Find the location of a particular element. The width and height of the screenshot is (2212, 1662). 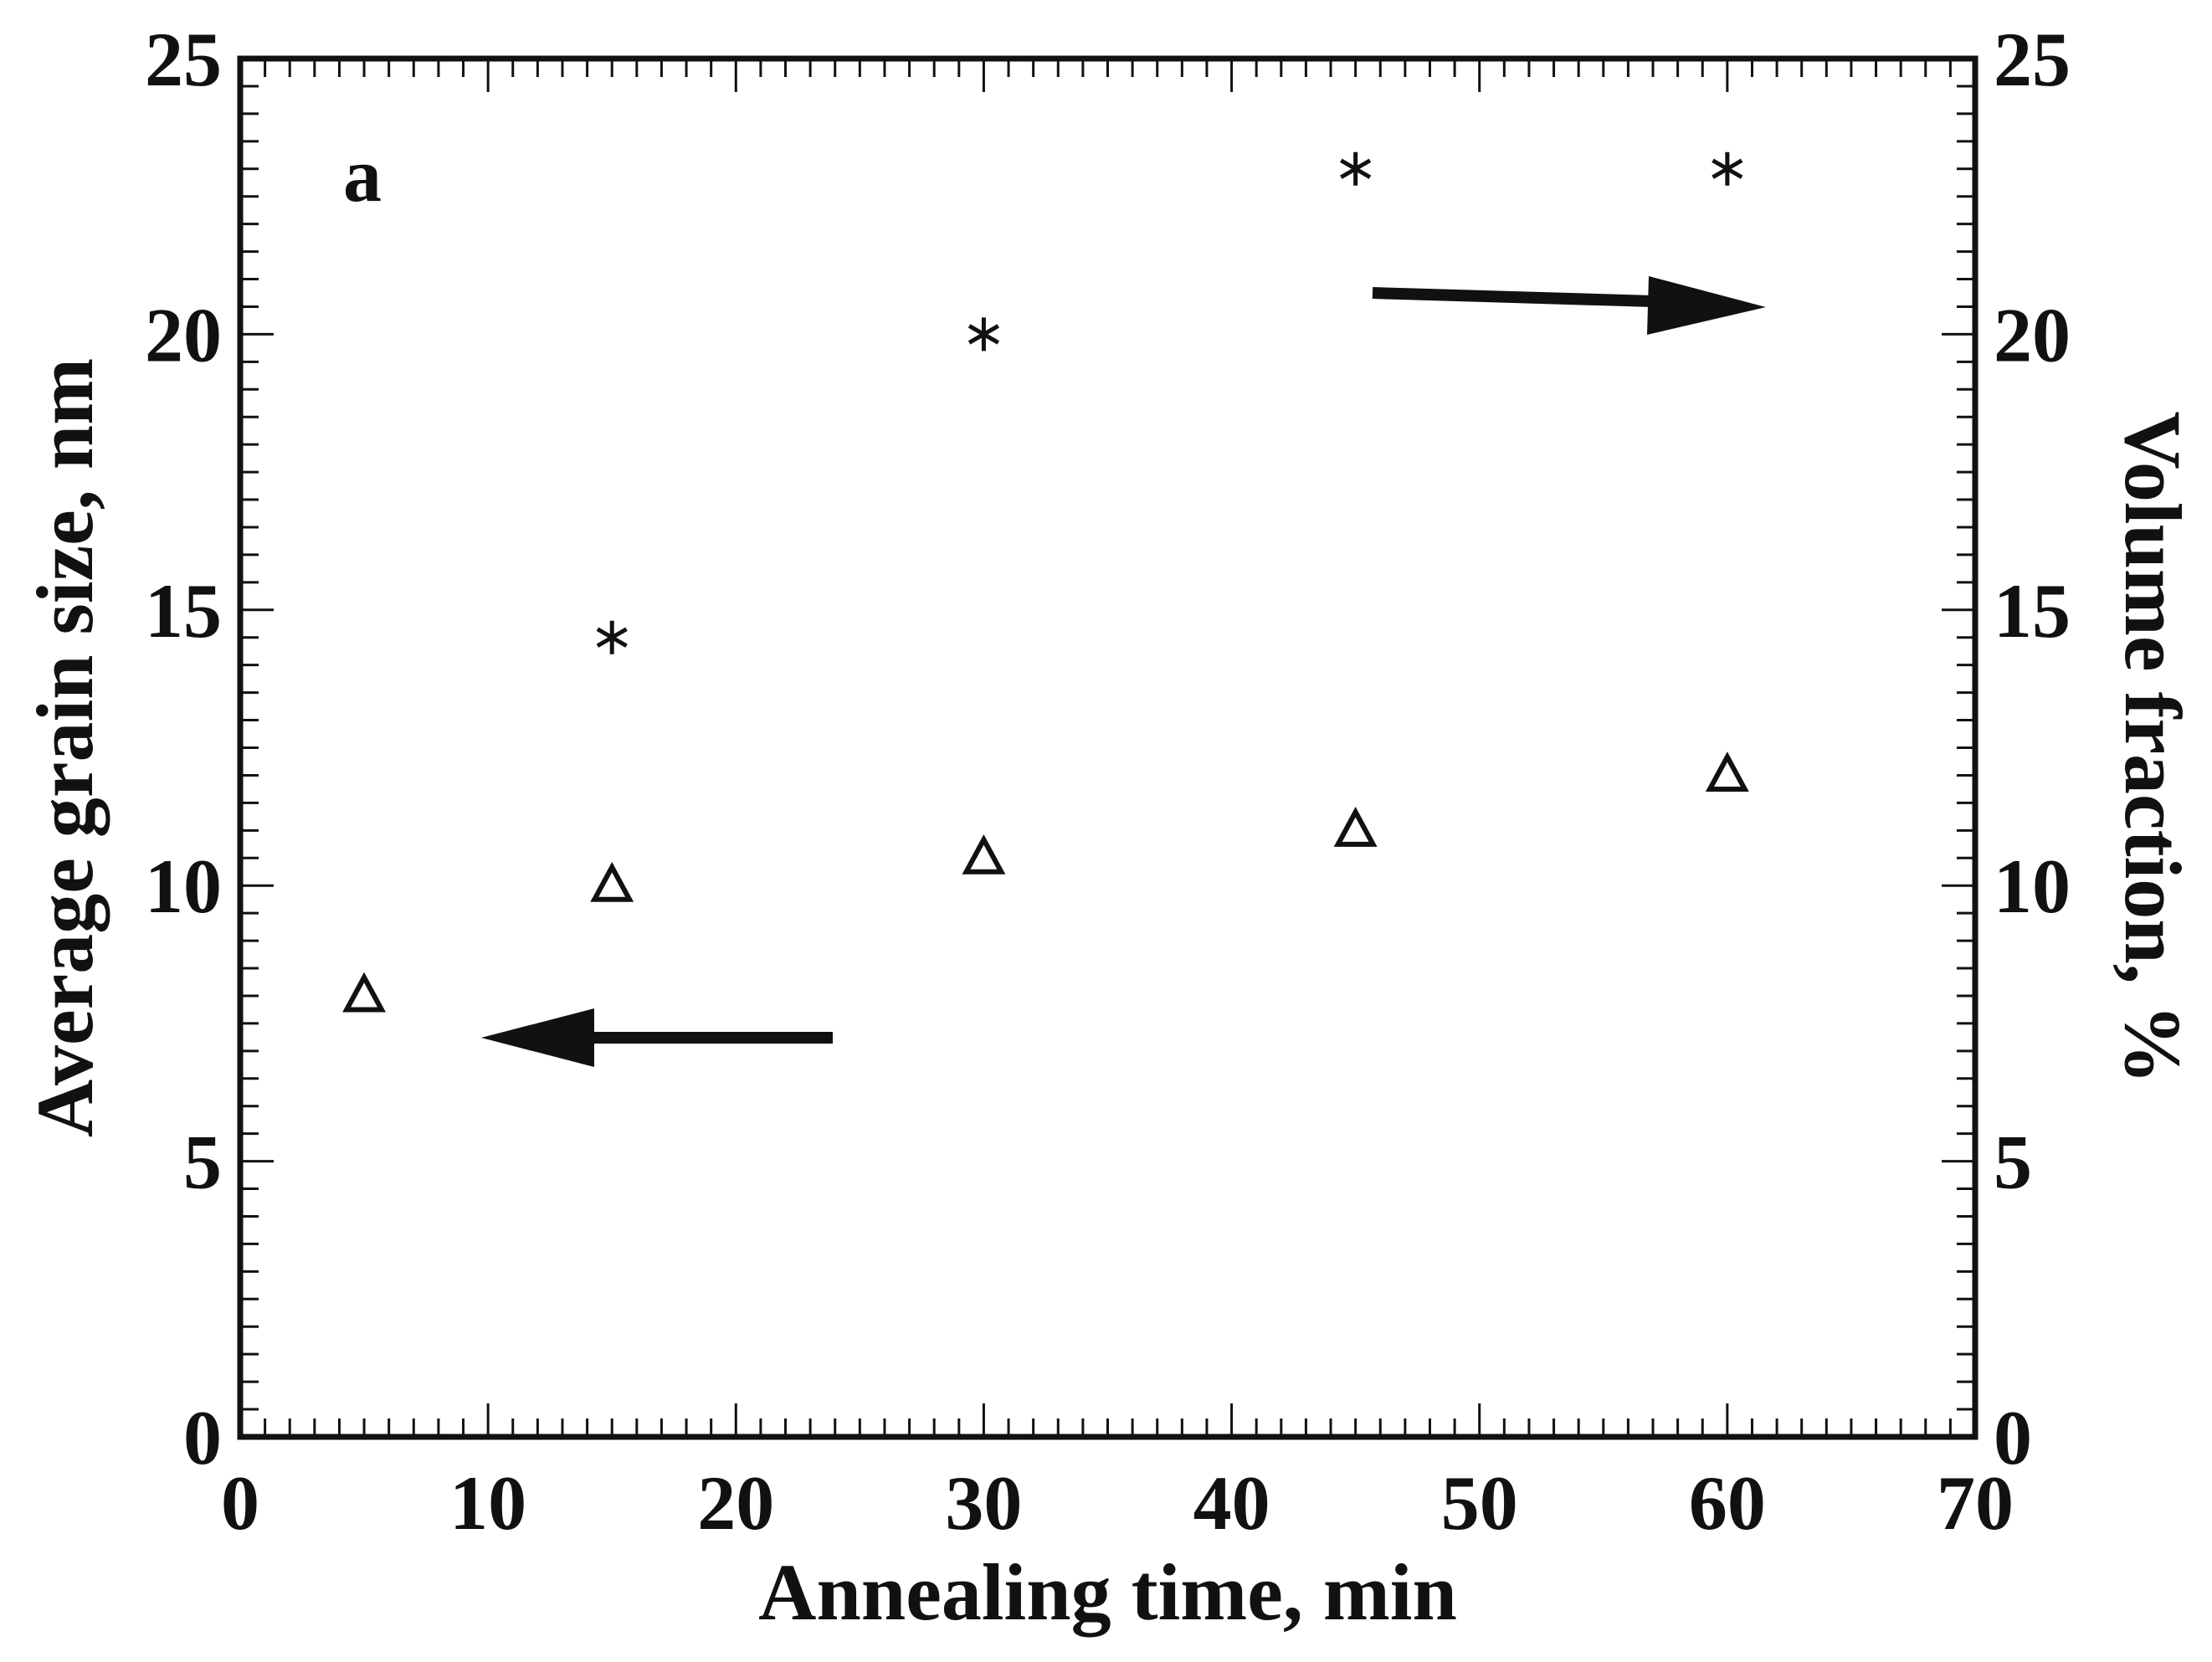

y-left-tick-label: 0 is located at coordinates (202, 1437).